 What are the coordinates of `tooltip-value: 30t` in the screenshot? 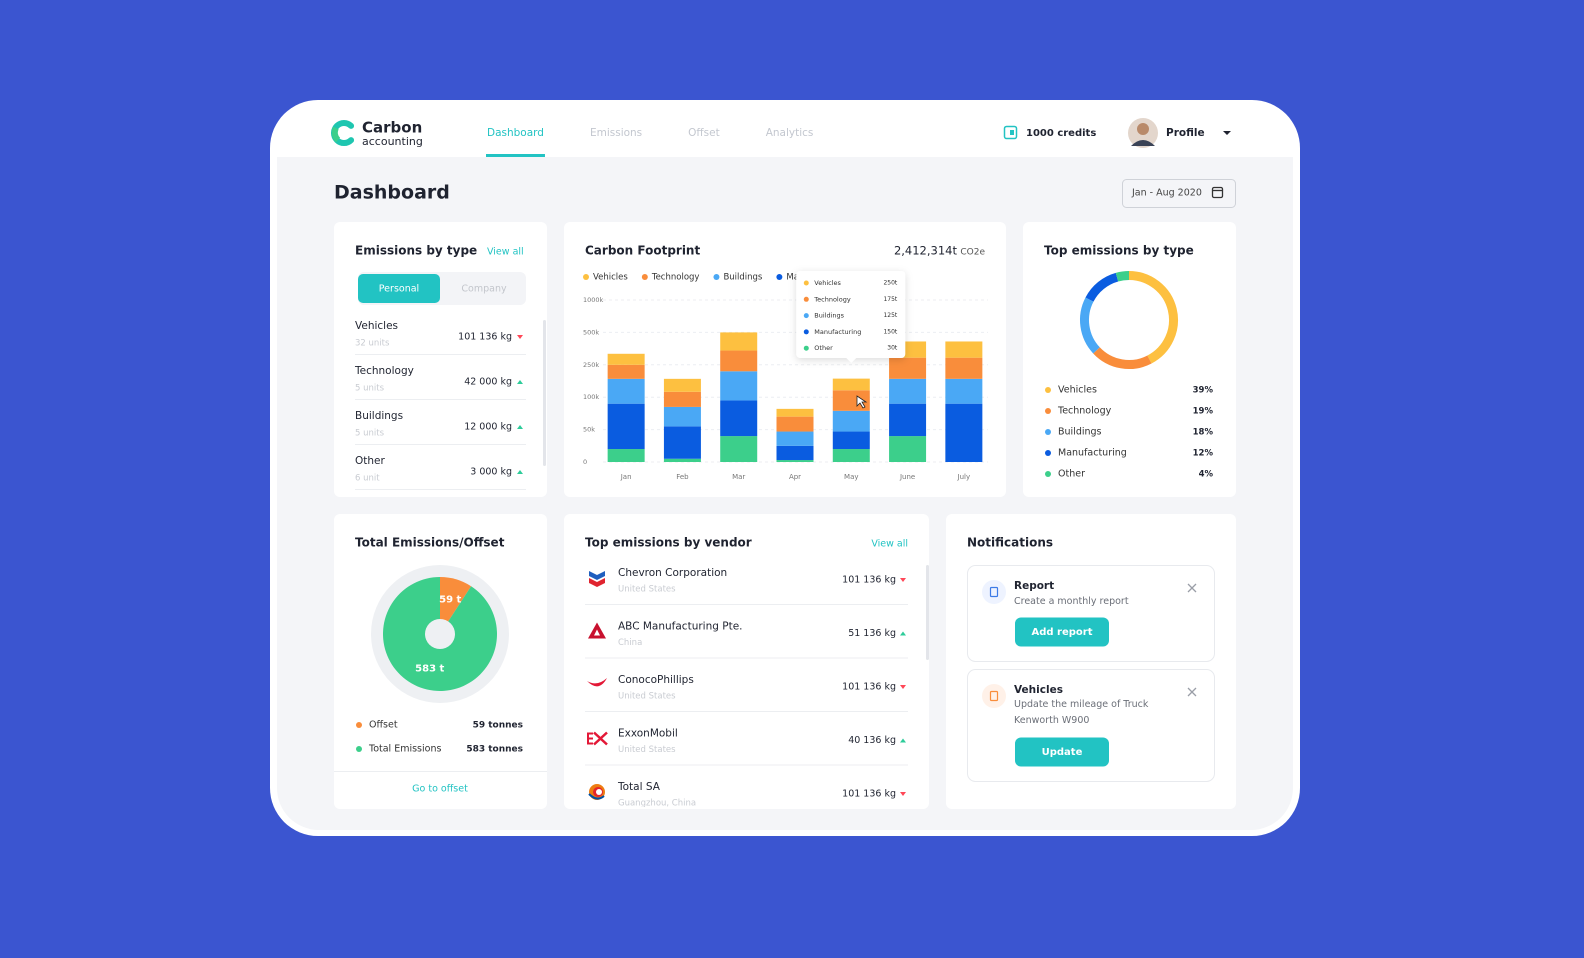 It's located at (892, 348).